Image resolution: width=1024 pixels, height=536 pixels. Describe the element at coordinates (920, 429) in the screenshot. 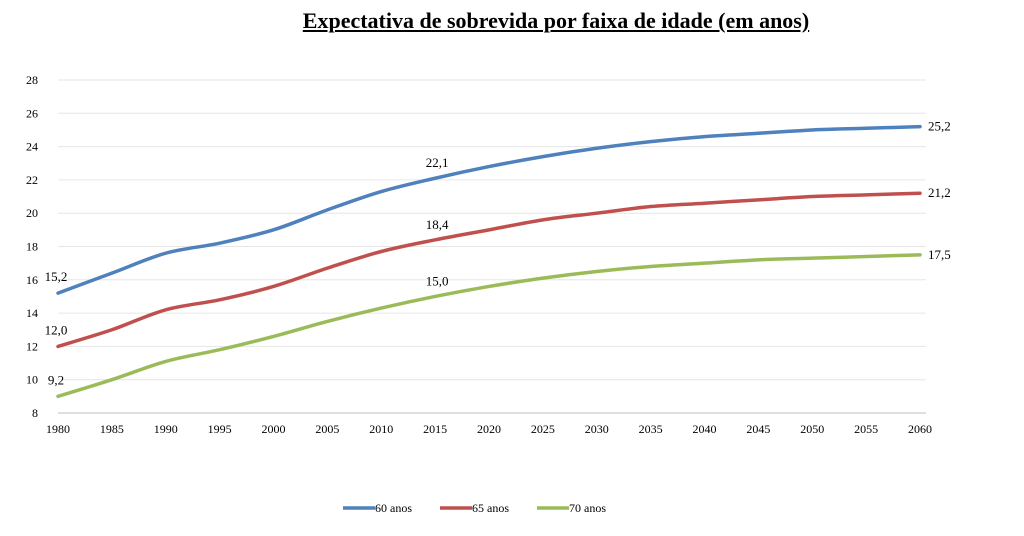

I see `x-tick-label: 2060` at that location.